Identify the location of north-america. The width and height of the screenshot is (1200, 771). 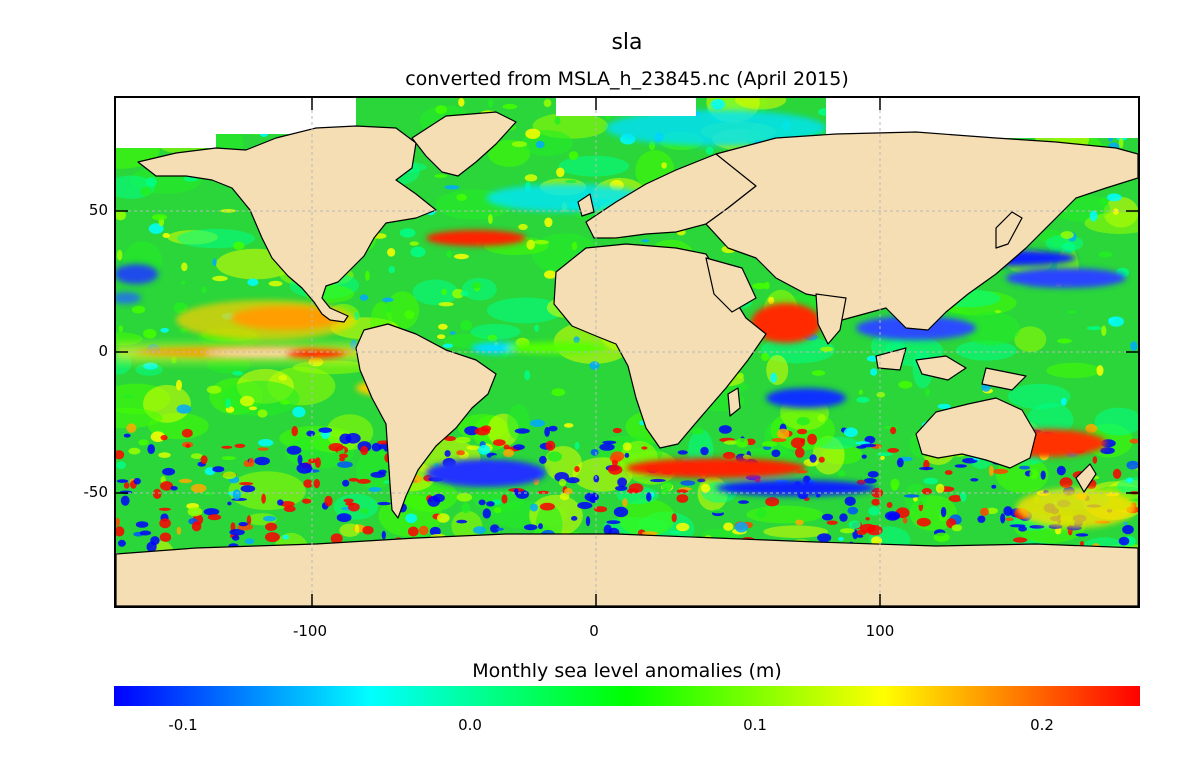
(287, 224).